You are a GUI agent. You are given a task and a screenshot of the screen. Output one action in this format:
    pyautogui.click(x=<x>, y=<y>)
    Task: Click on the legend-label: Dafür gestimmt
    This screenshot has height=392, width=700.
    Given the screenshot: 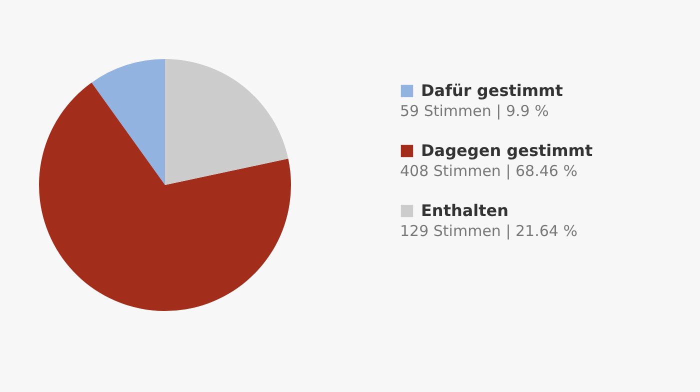 What is the action you would take?
    pyautogui.click(x=492, y=90)
    